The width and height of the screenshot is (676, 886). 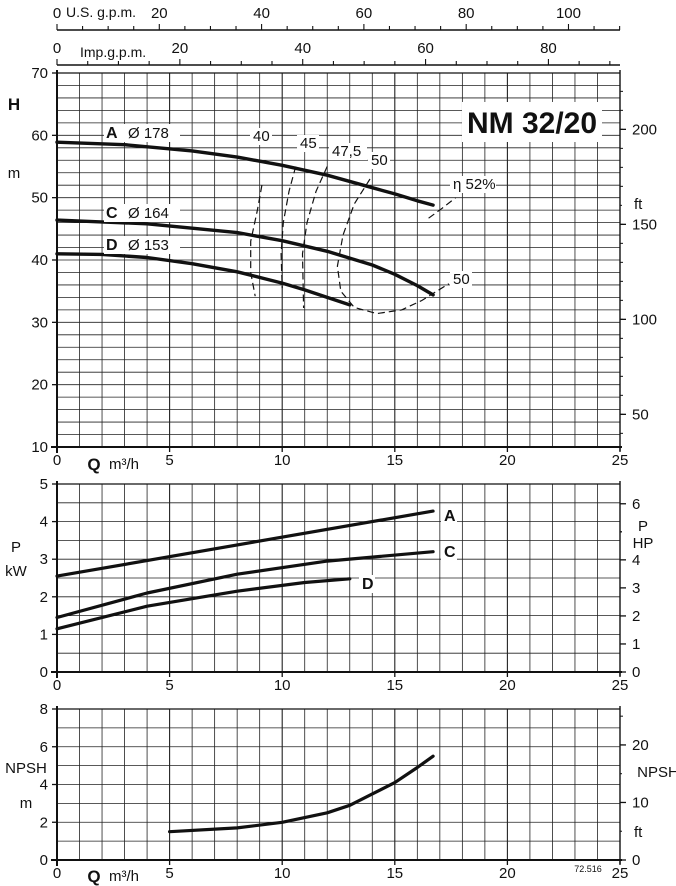 What do you see at coordinates (638, 832) in the screenshot?
I see `npsh-right-axis-unit: ft` at bounding box center [638, 832].